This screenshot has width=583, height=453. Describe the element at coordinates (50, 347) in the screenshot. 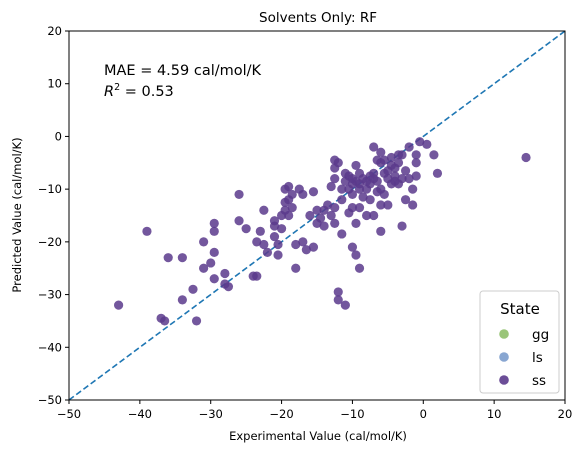

I see `y-tick-label: −40` at that location.